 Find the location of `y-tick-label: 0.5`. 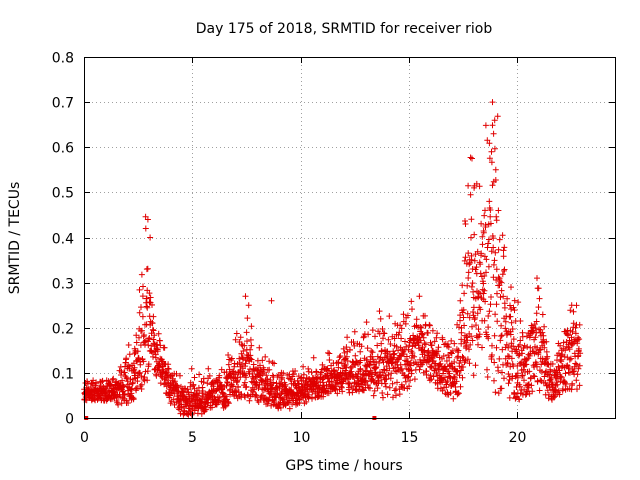

y-tick-label: 0.5 is located at coordinates (63, 194).